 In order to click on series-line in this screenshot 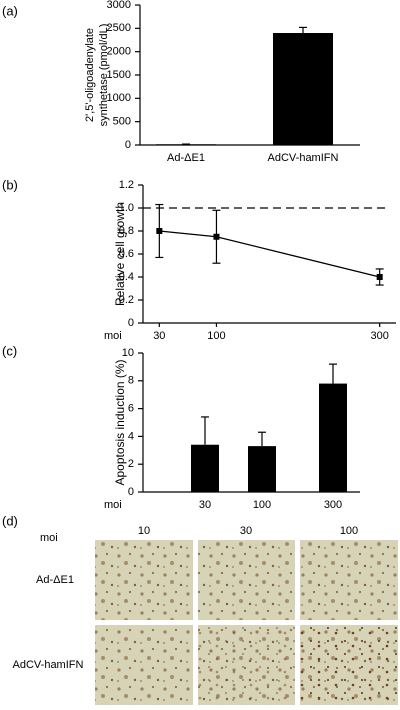, I will do `click(269, 254)`.